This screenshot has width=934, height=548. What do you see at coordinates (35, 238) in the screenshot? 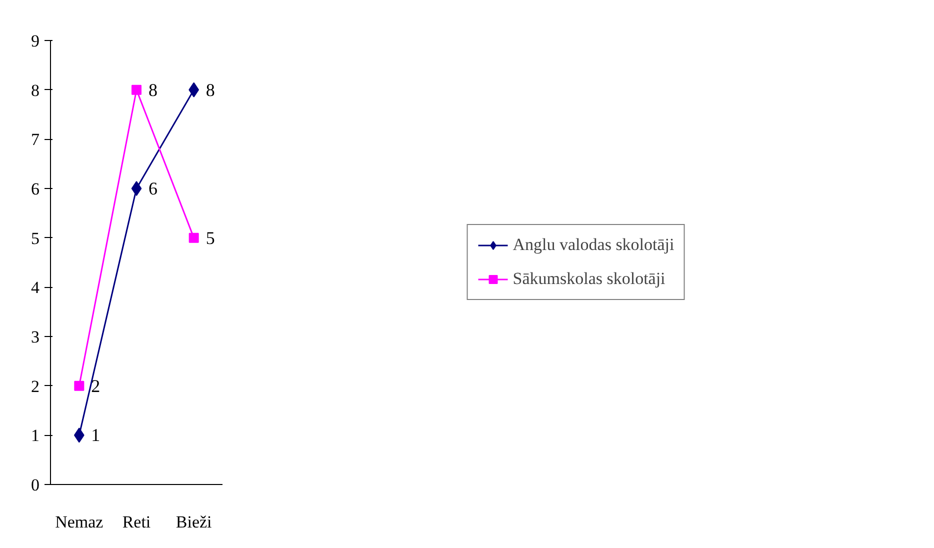
I see `y-tick-label: 5` at bounding box center [35, 238].